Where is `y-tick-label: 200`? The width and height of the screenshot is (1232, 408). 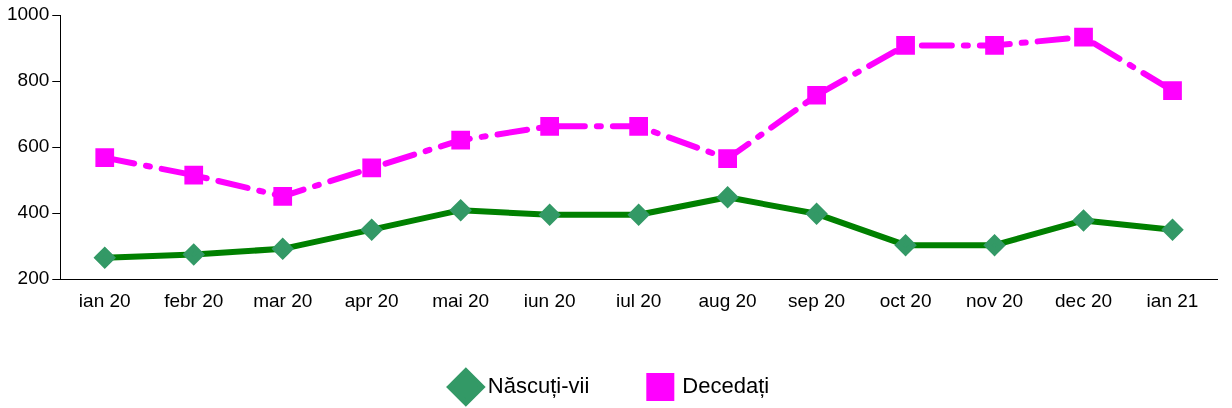
y-tick-label: 200 is located at coordinates (33, 278).